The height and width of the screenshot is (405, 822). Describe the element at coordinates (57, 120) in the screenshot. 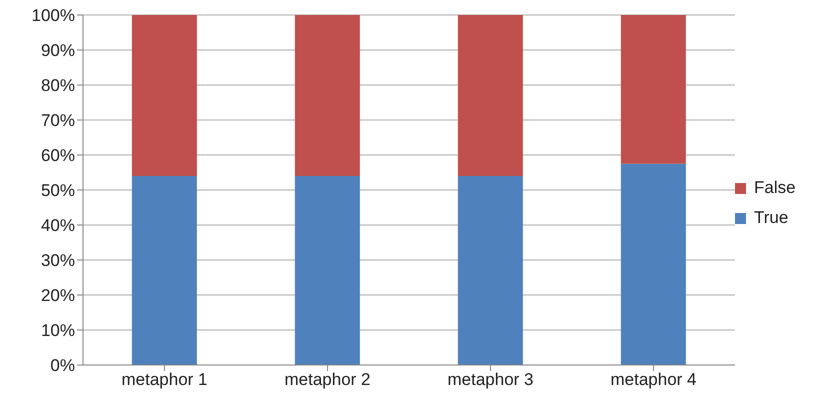

I see `y-tick-label: 70%` at that location.